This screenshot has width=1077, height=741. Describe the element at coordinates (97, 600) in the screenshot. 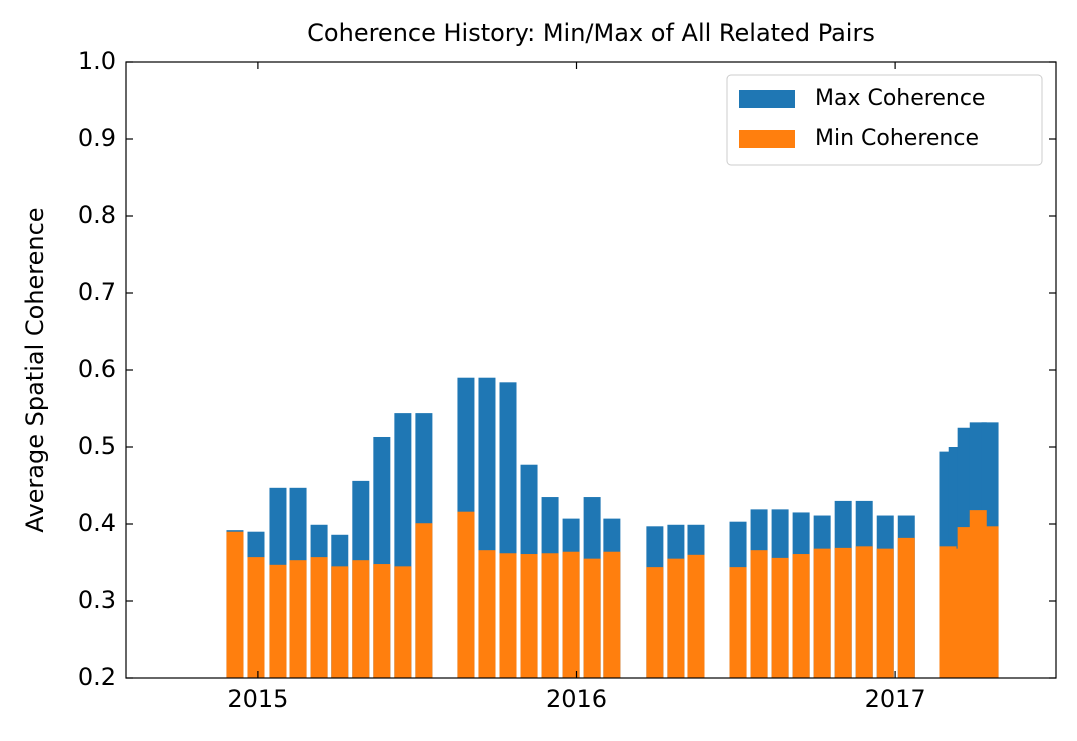

I see `y-tick-label: 0.3` at that location.